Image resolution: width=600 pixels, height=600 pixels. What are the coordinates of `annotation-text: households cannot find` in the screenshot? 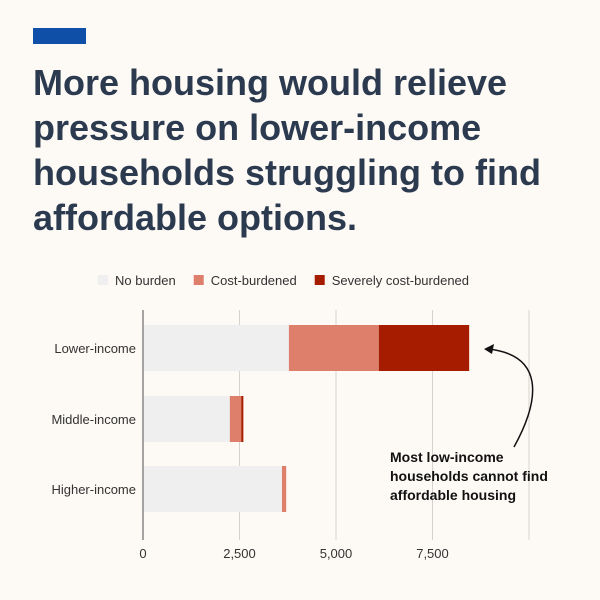 It's located at (469, 476).